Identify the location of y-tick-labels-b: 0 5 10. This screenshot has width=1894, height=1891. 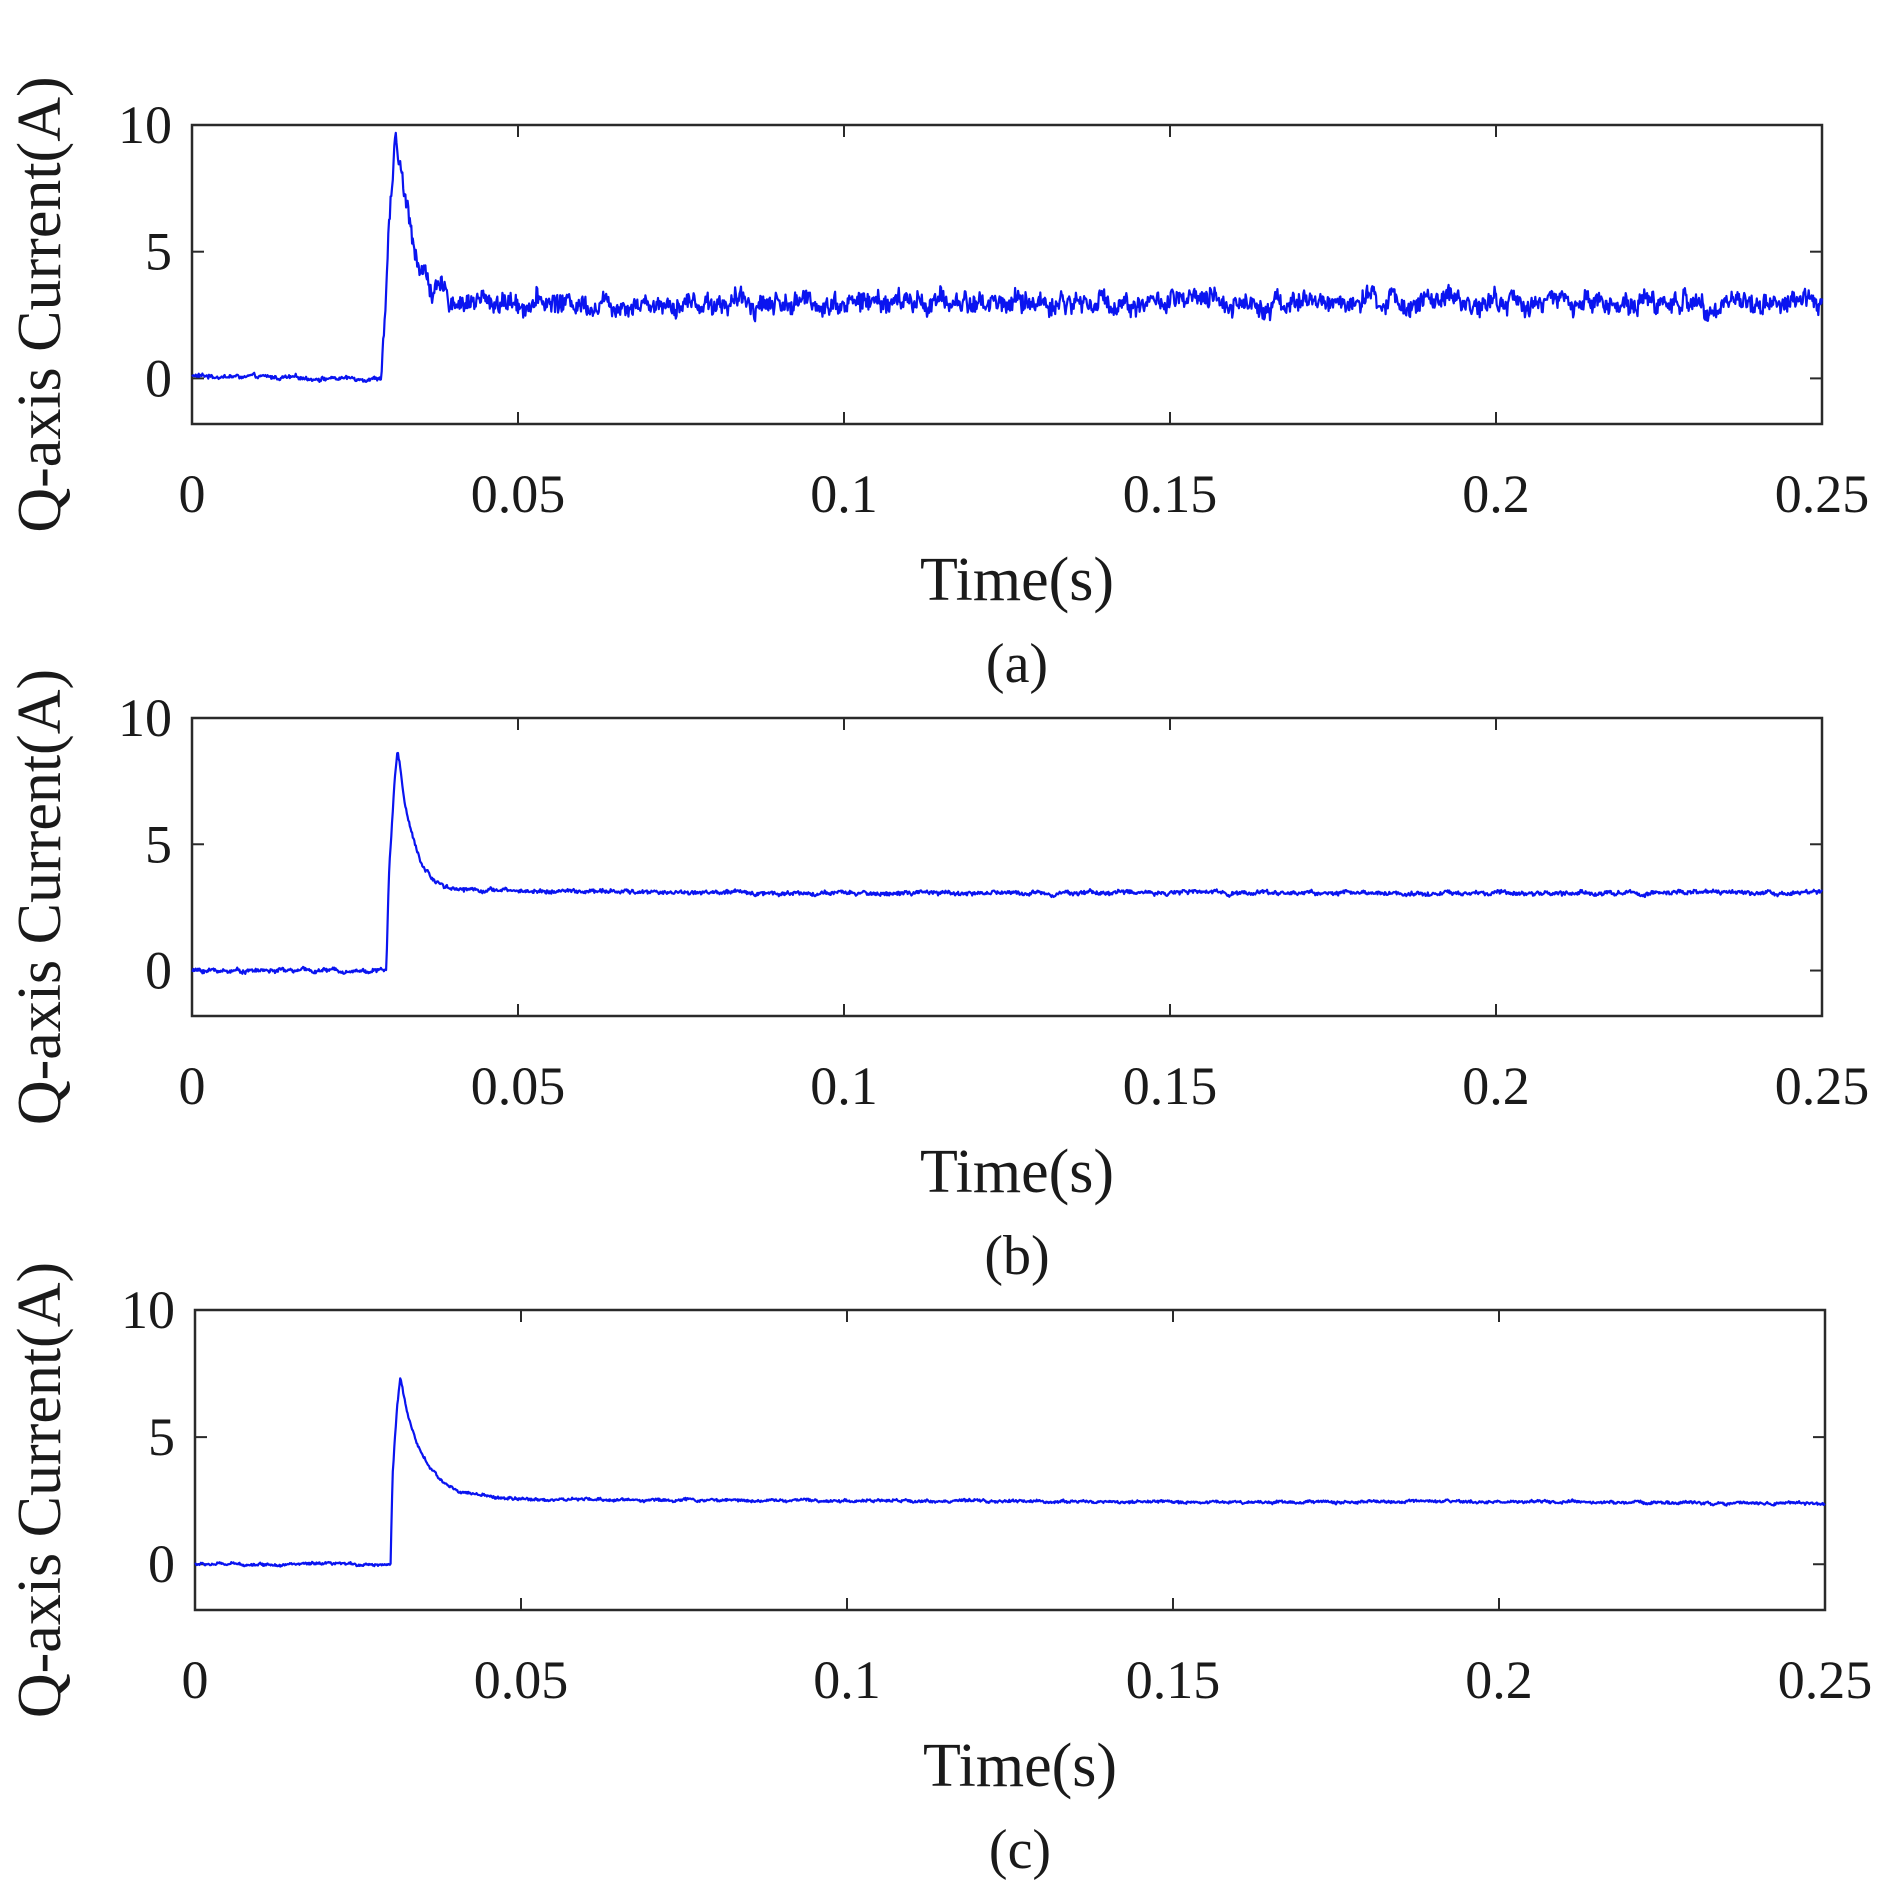
(145, 844).